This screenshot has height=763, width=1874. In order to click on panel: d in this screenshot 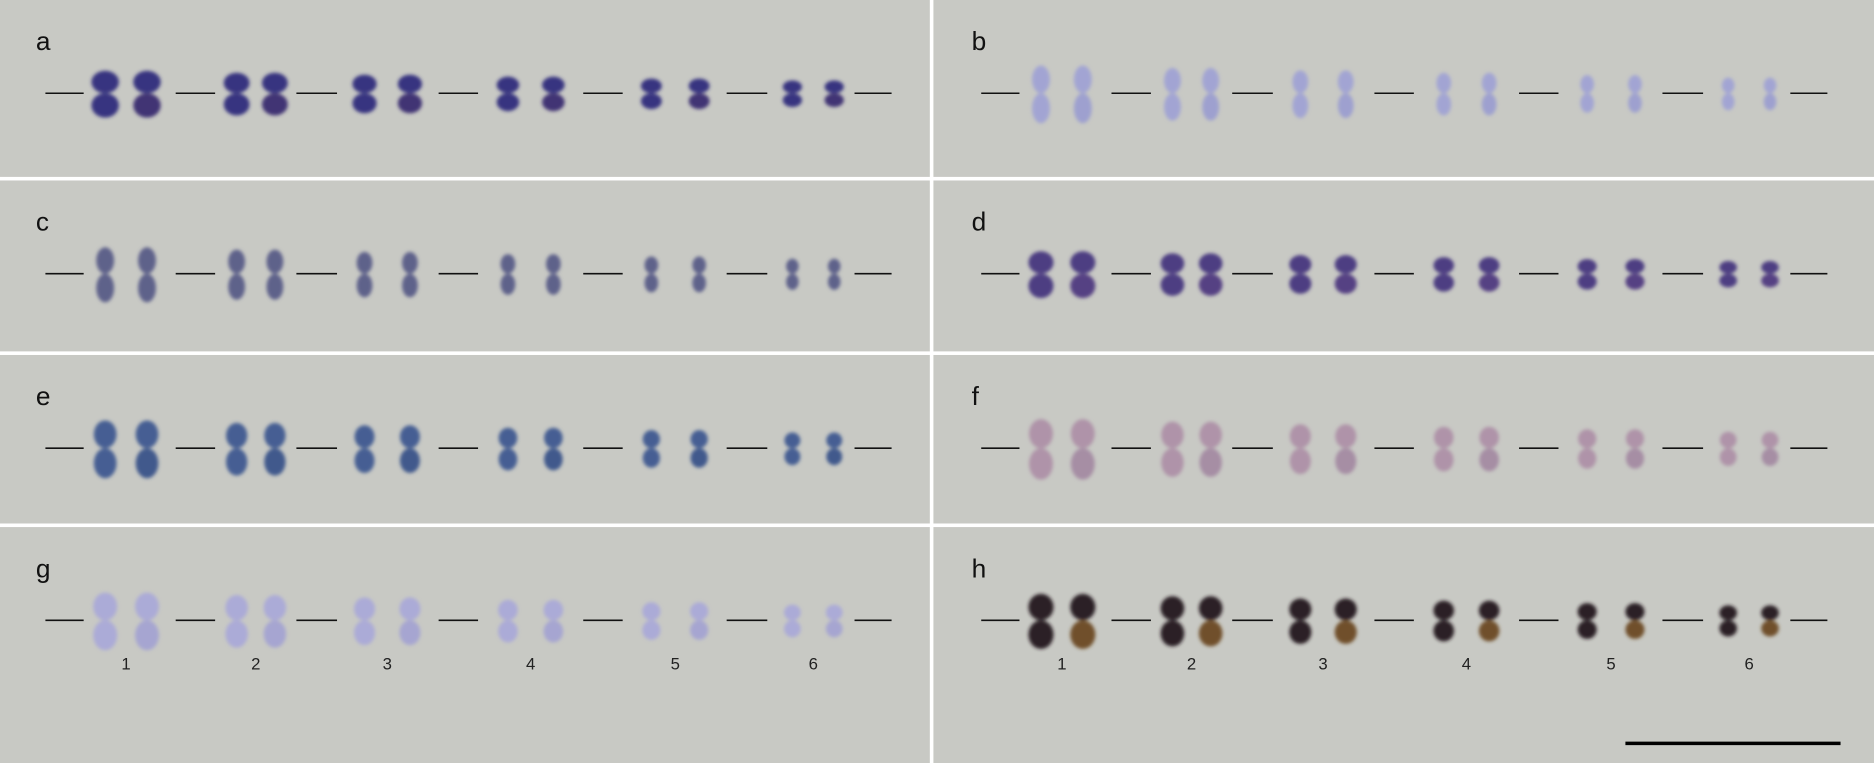, I will do `click(1403, 266)`.